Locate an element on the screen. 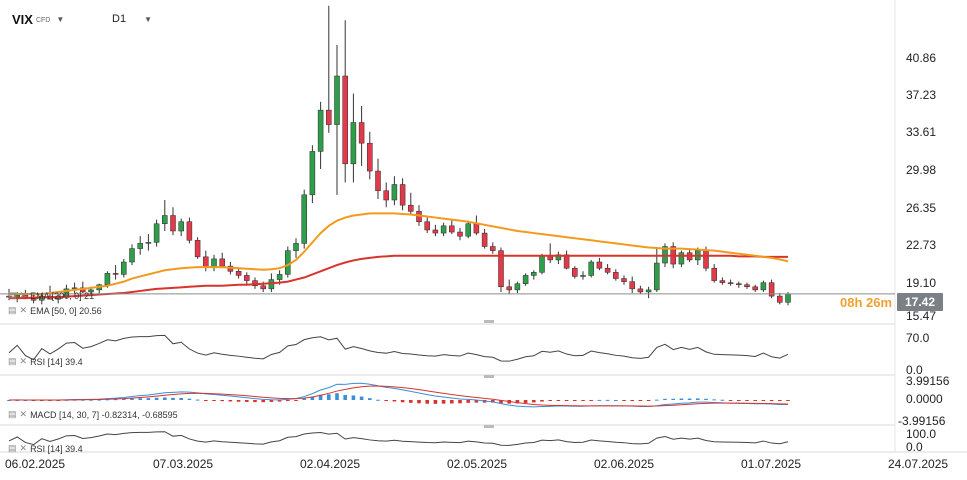 Image resolution: width=967 pixels, height=480 pixels. date-axis-label: 06.02.2025 is located at coordinates (35, 464).